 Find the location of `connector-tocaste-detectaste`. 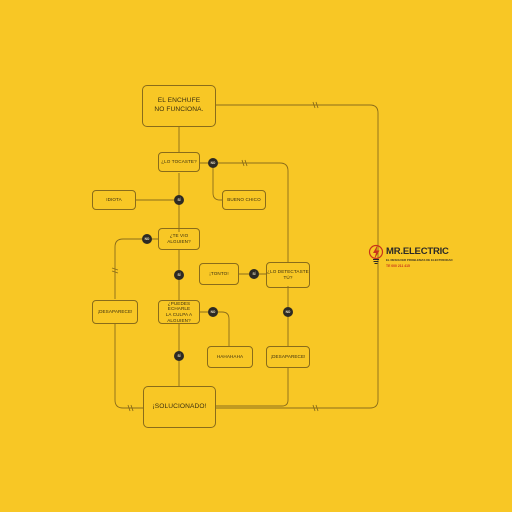

connector-tocaste-detectaste is located at coordinates (244, 212).